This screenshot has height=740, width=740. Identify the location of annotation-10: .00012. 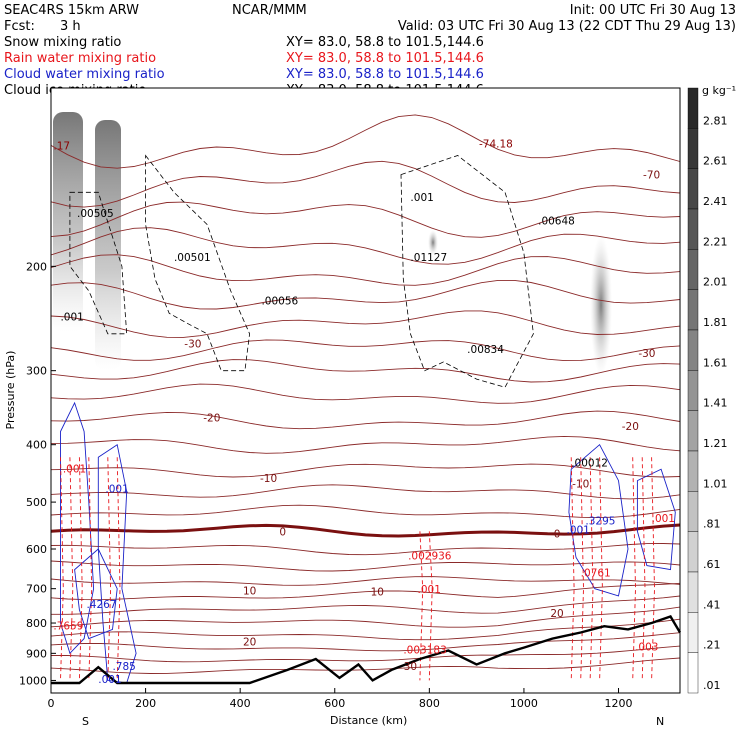
(589, 463).